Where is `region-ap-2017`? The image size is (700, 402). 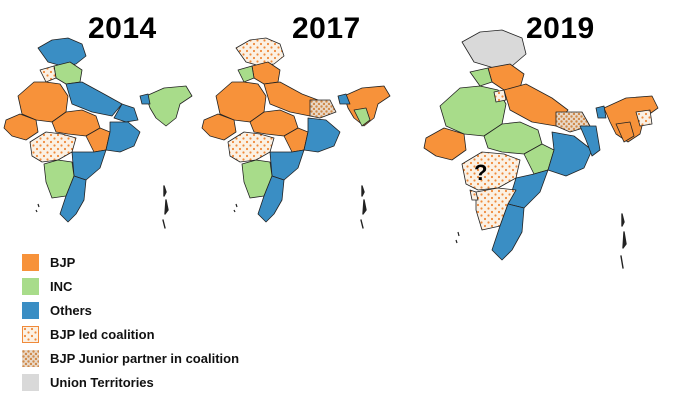 region-ap-2017 is located at coordinates (287, 165).